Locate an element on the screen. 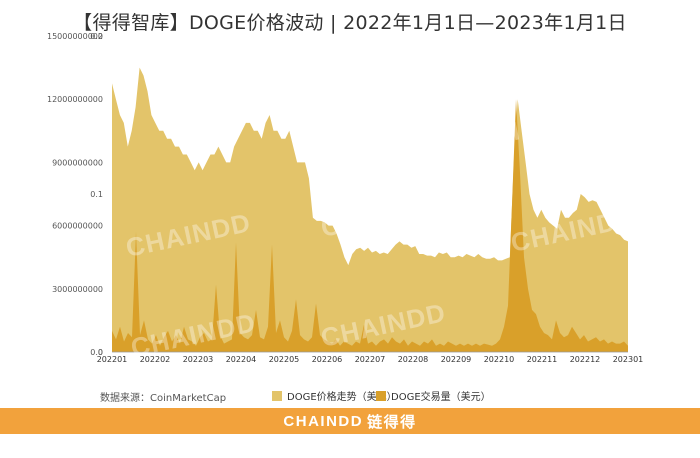  y-left-tick-5: 0 is located at coordinates (100, 352).